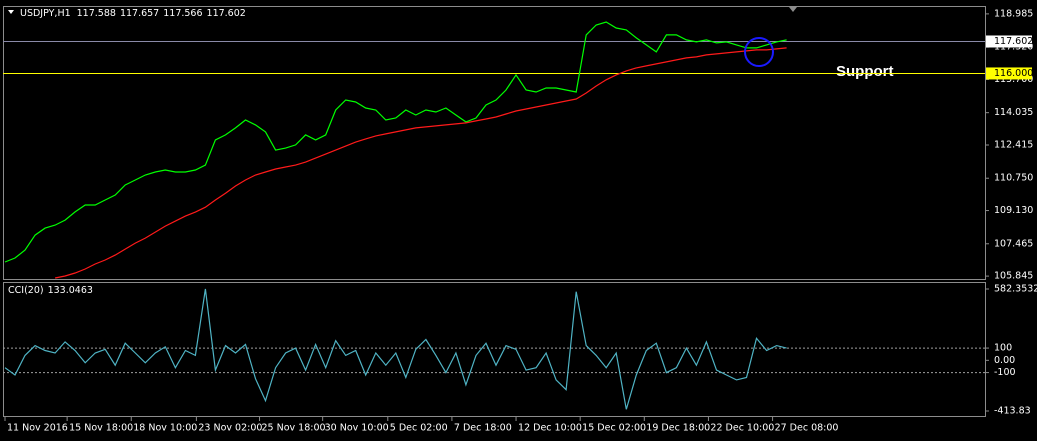  I want to click on y-tick-label: 0.00, so click(1004, 360).